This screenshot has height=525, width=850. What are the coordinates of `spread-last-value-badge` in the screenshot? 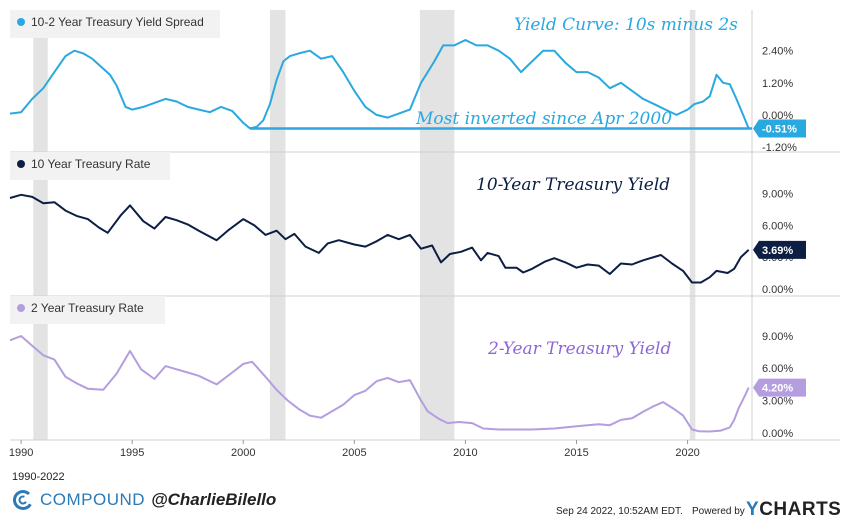 It's located at (779, 128).